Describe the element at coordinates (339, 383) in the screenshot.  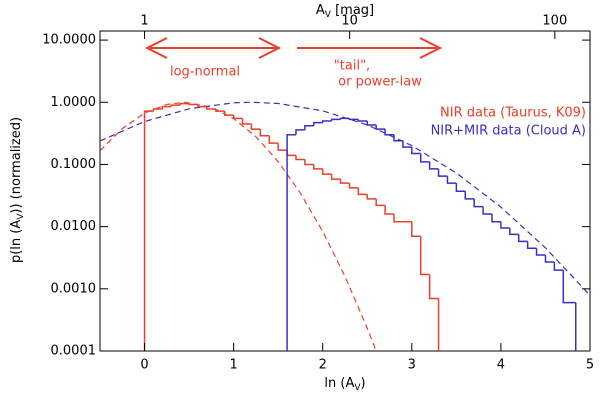
I see `label-part: ln (A` at that location.